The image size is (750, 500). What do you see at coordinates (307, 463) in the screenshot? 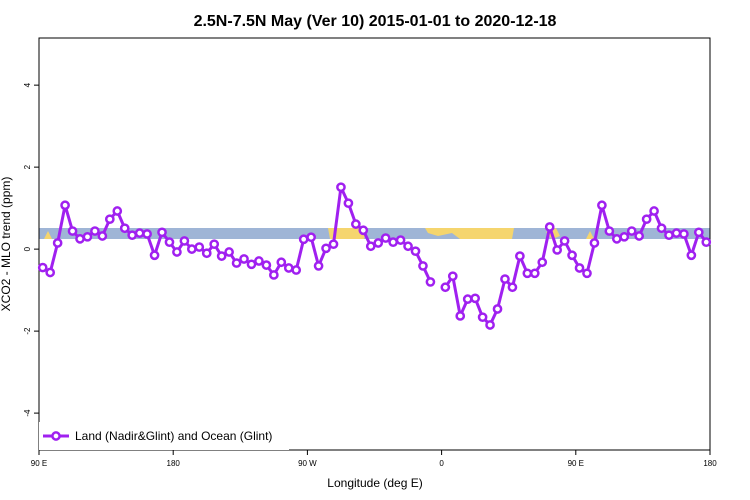
I see `x-tick-label: 90 W` at bounding box center [307, 463].